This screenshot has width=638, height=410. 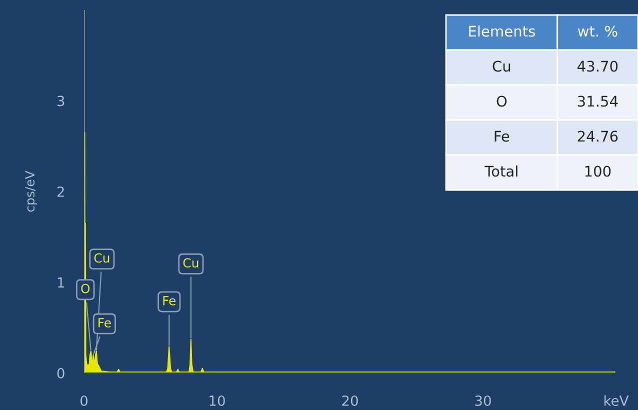 I want to click on annotation: Elements, so click(x=502, y=31).